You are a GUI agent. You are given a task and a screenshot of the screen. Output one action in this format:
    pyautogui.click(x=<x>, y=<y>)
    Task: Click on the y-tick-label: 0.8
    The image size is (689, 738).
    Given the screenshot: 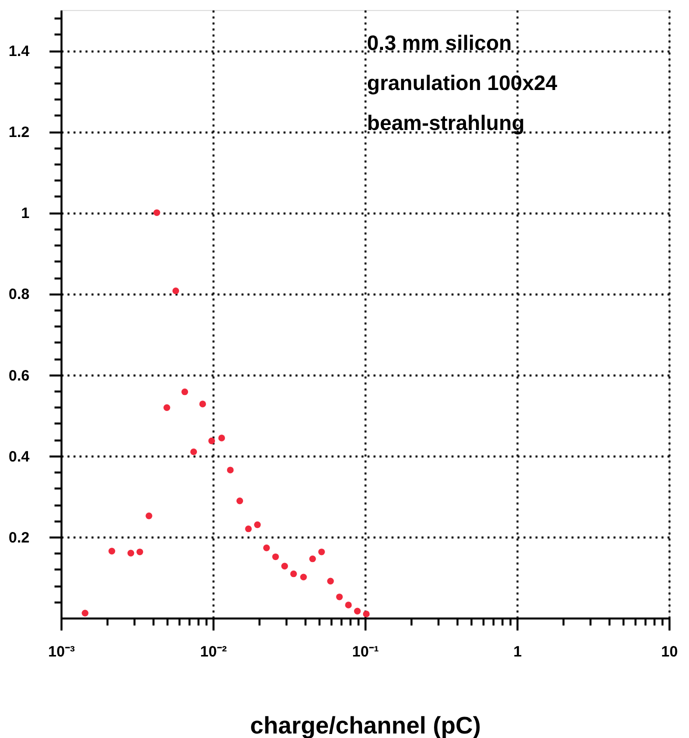 What is the action you would take?
    pyautogui.click(x=19, y=295)
    